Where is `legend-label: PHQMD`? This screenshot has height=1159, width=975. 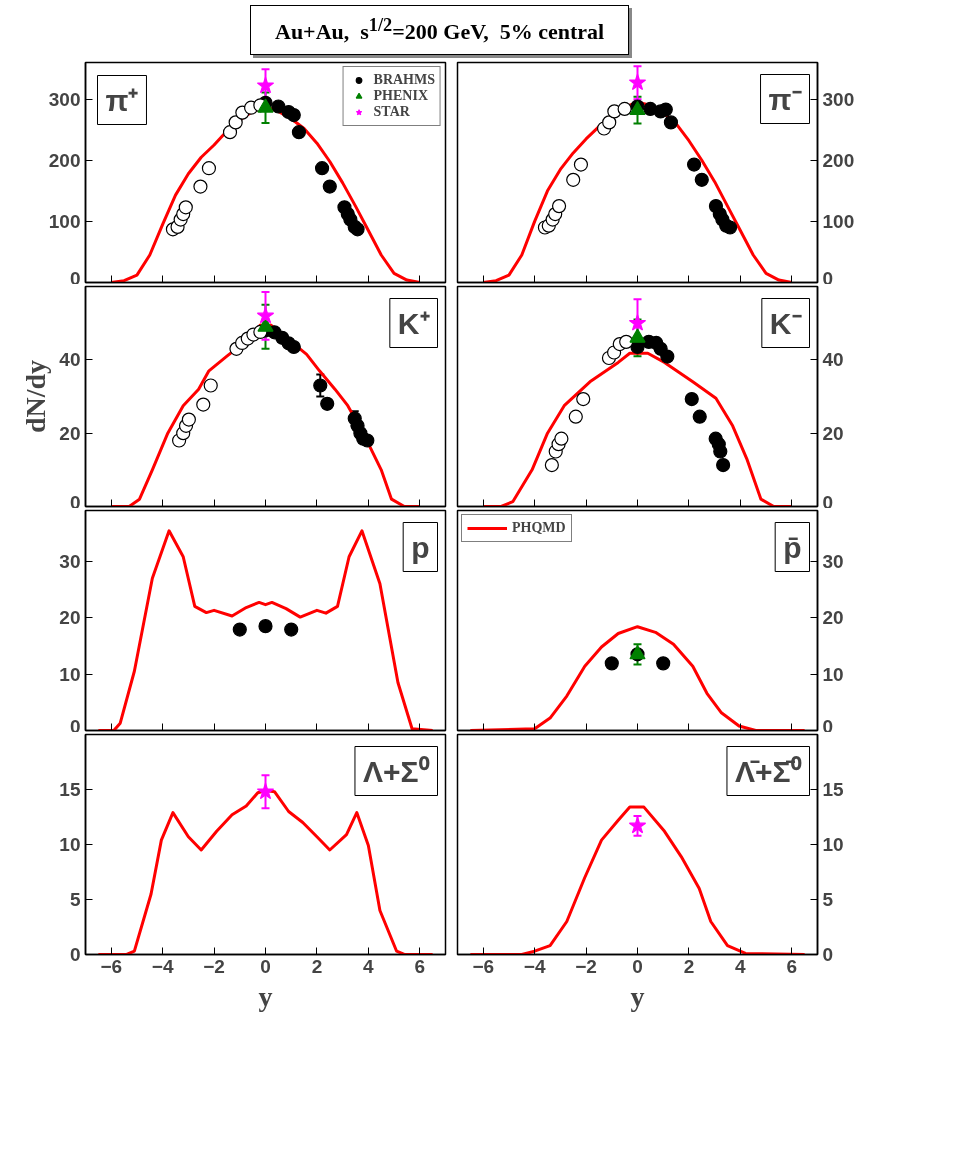 legend-label: PHQMD is located at coordinates (539, 527).